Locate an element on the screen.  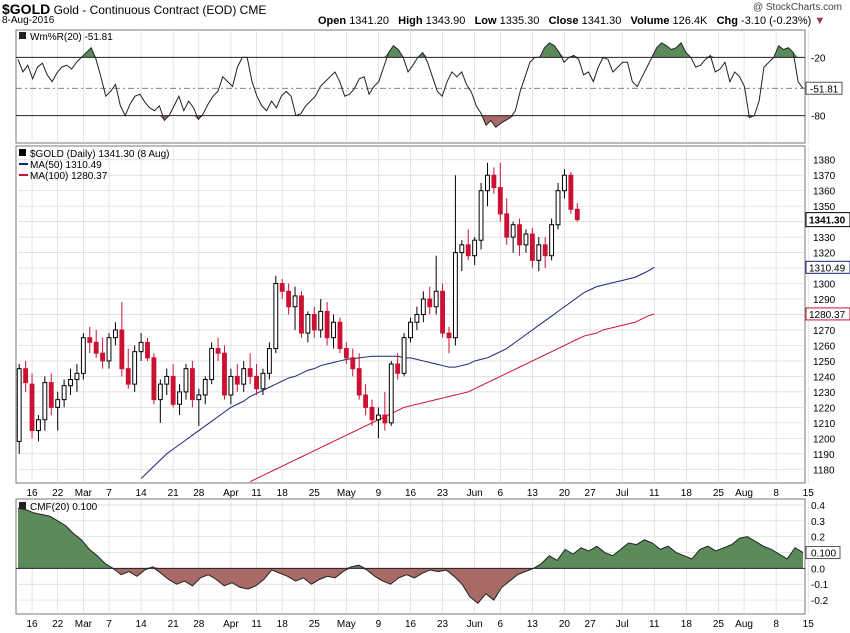
ma50-legend: MA(50) 1310.49 is located at coordinates (66, 165).